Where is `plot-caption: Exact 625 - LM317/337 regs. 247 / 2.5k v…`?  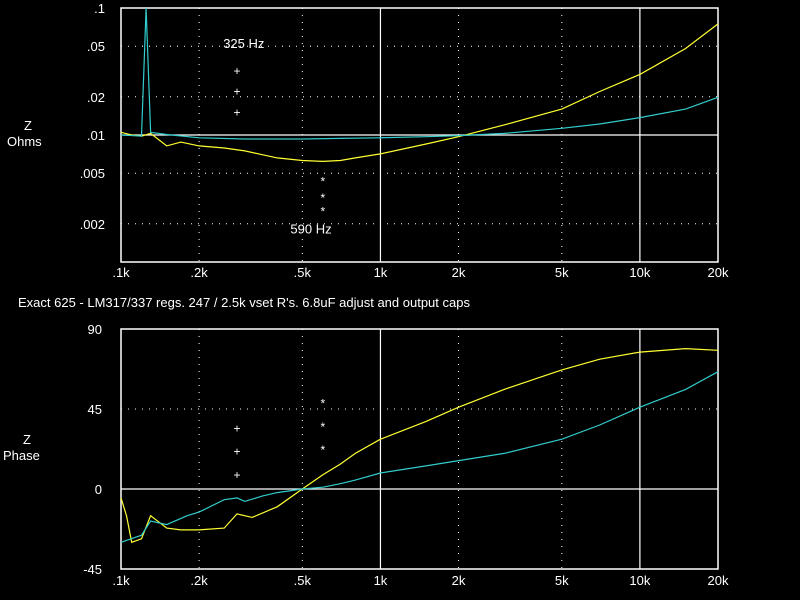
plot-caption: Exact 625 - LM317/337 regs. 247 / 2.5k v… is located at coordinates (244, 302).